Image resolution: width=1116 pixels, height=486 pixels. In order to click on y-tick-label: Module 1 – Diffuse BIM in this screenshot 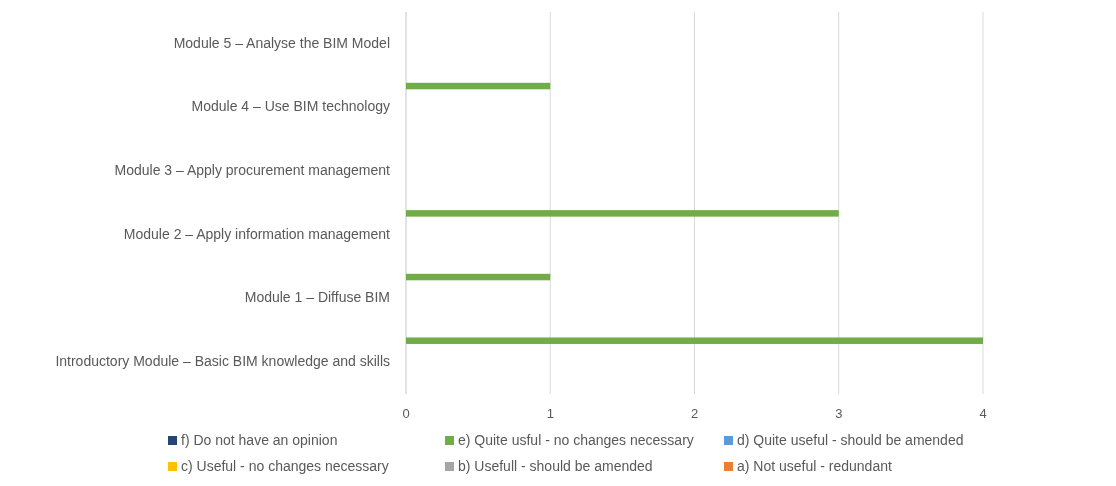, I will do `click(317, 297)`.